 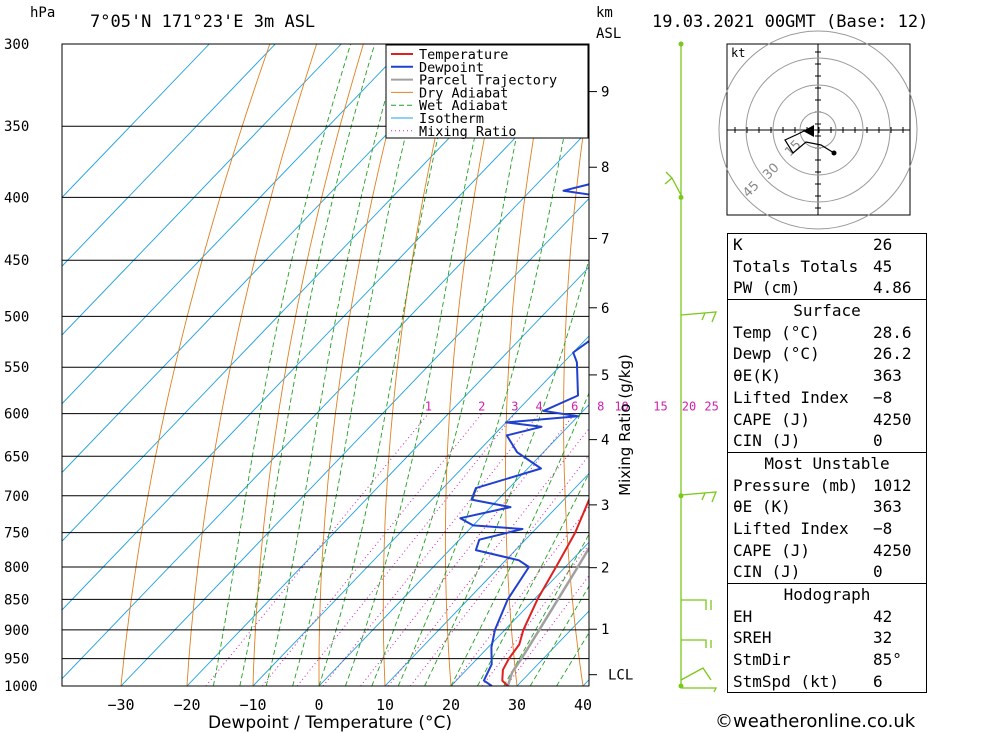 What do you see at coordinates (827, 638) in the screenshot?
I see `index-row: SREH 32` at bounding box center [827, 638].